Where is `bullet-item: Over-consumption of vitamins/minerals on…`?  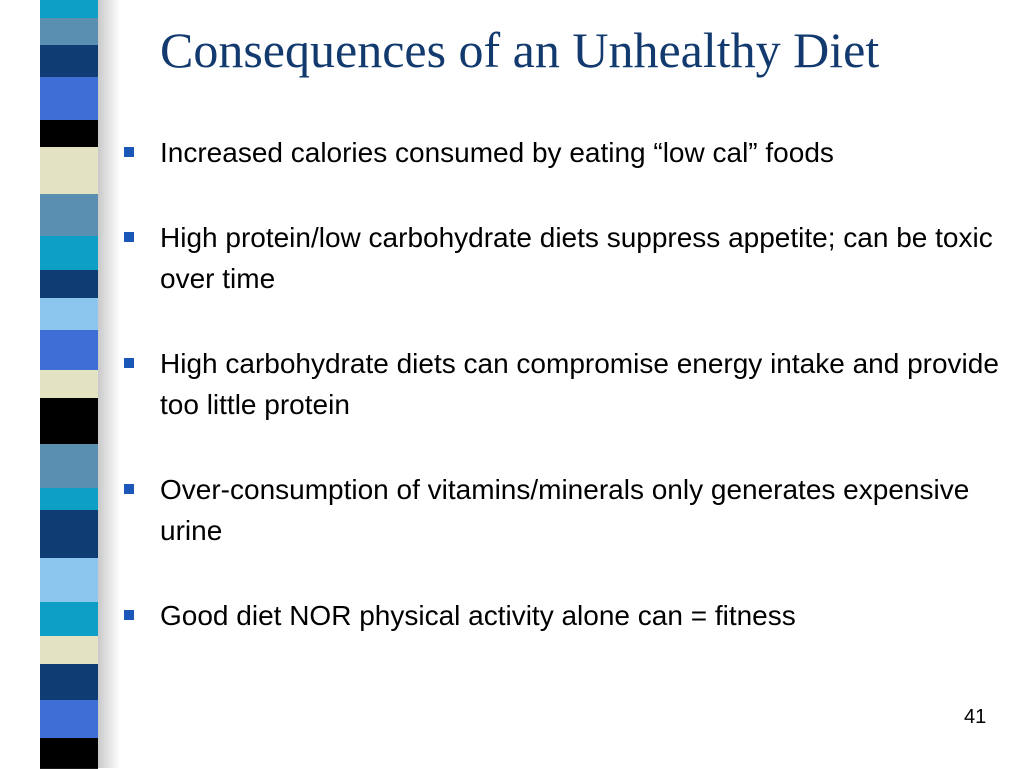
bullet-item: Over-consumption of vitamins/minerals on… is located at coordinates (569, 510).